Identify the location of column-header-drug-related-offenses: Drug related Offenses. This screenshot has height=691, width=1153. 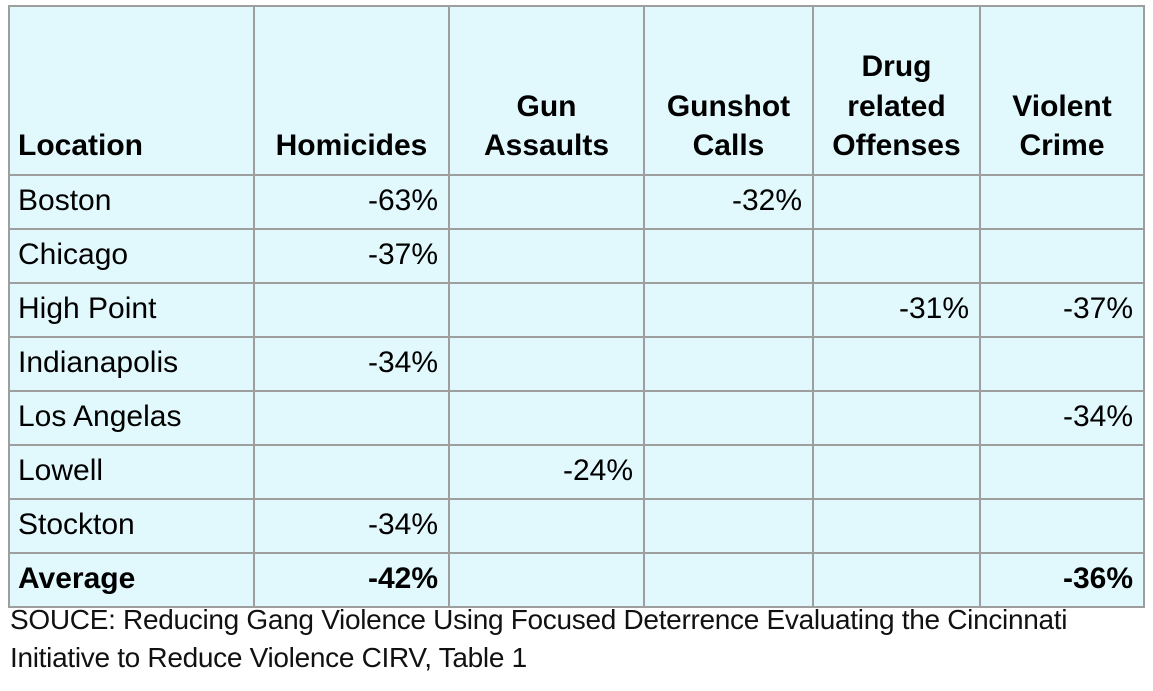
(896, 90).